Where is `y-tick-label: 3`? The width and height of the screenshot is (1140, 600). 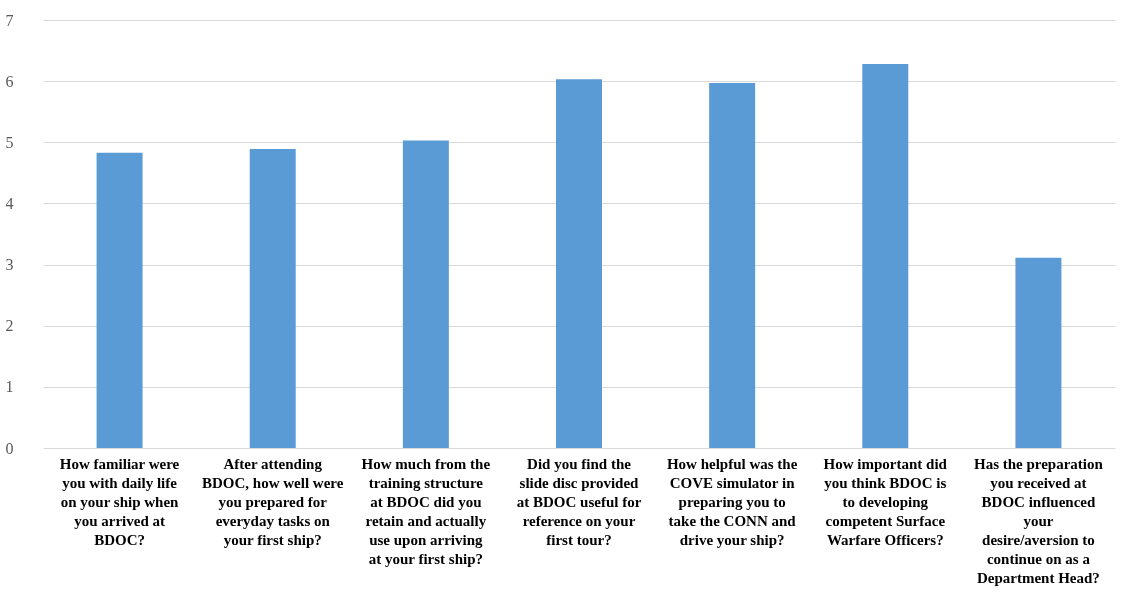 y-tick-label: 3 is located at coordinates (9, 265).